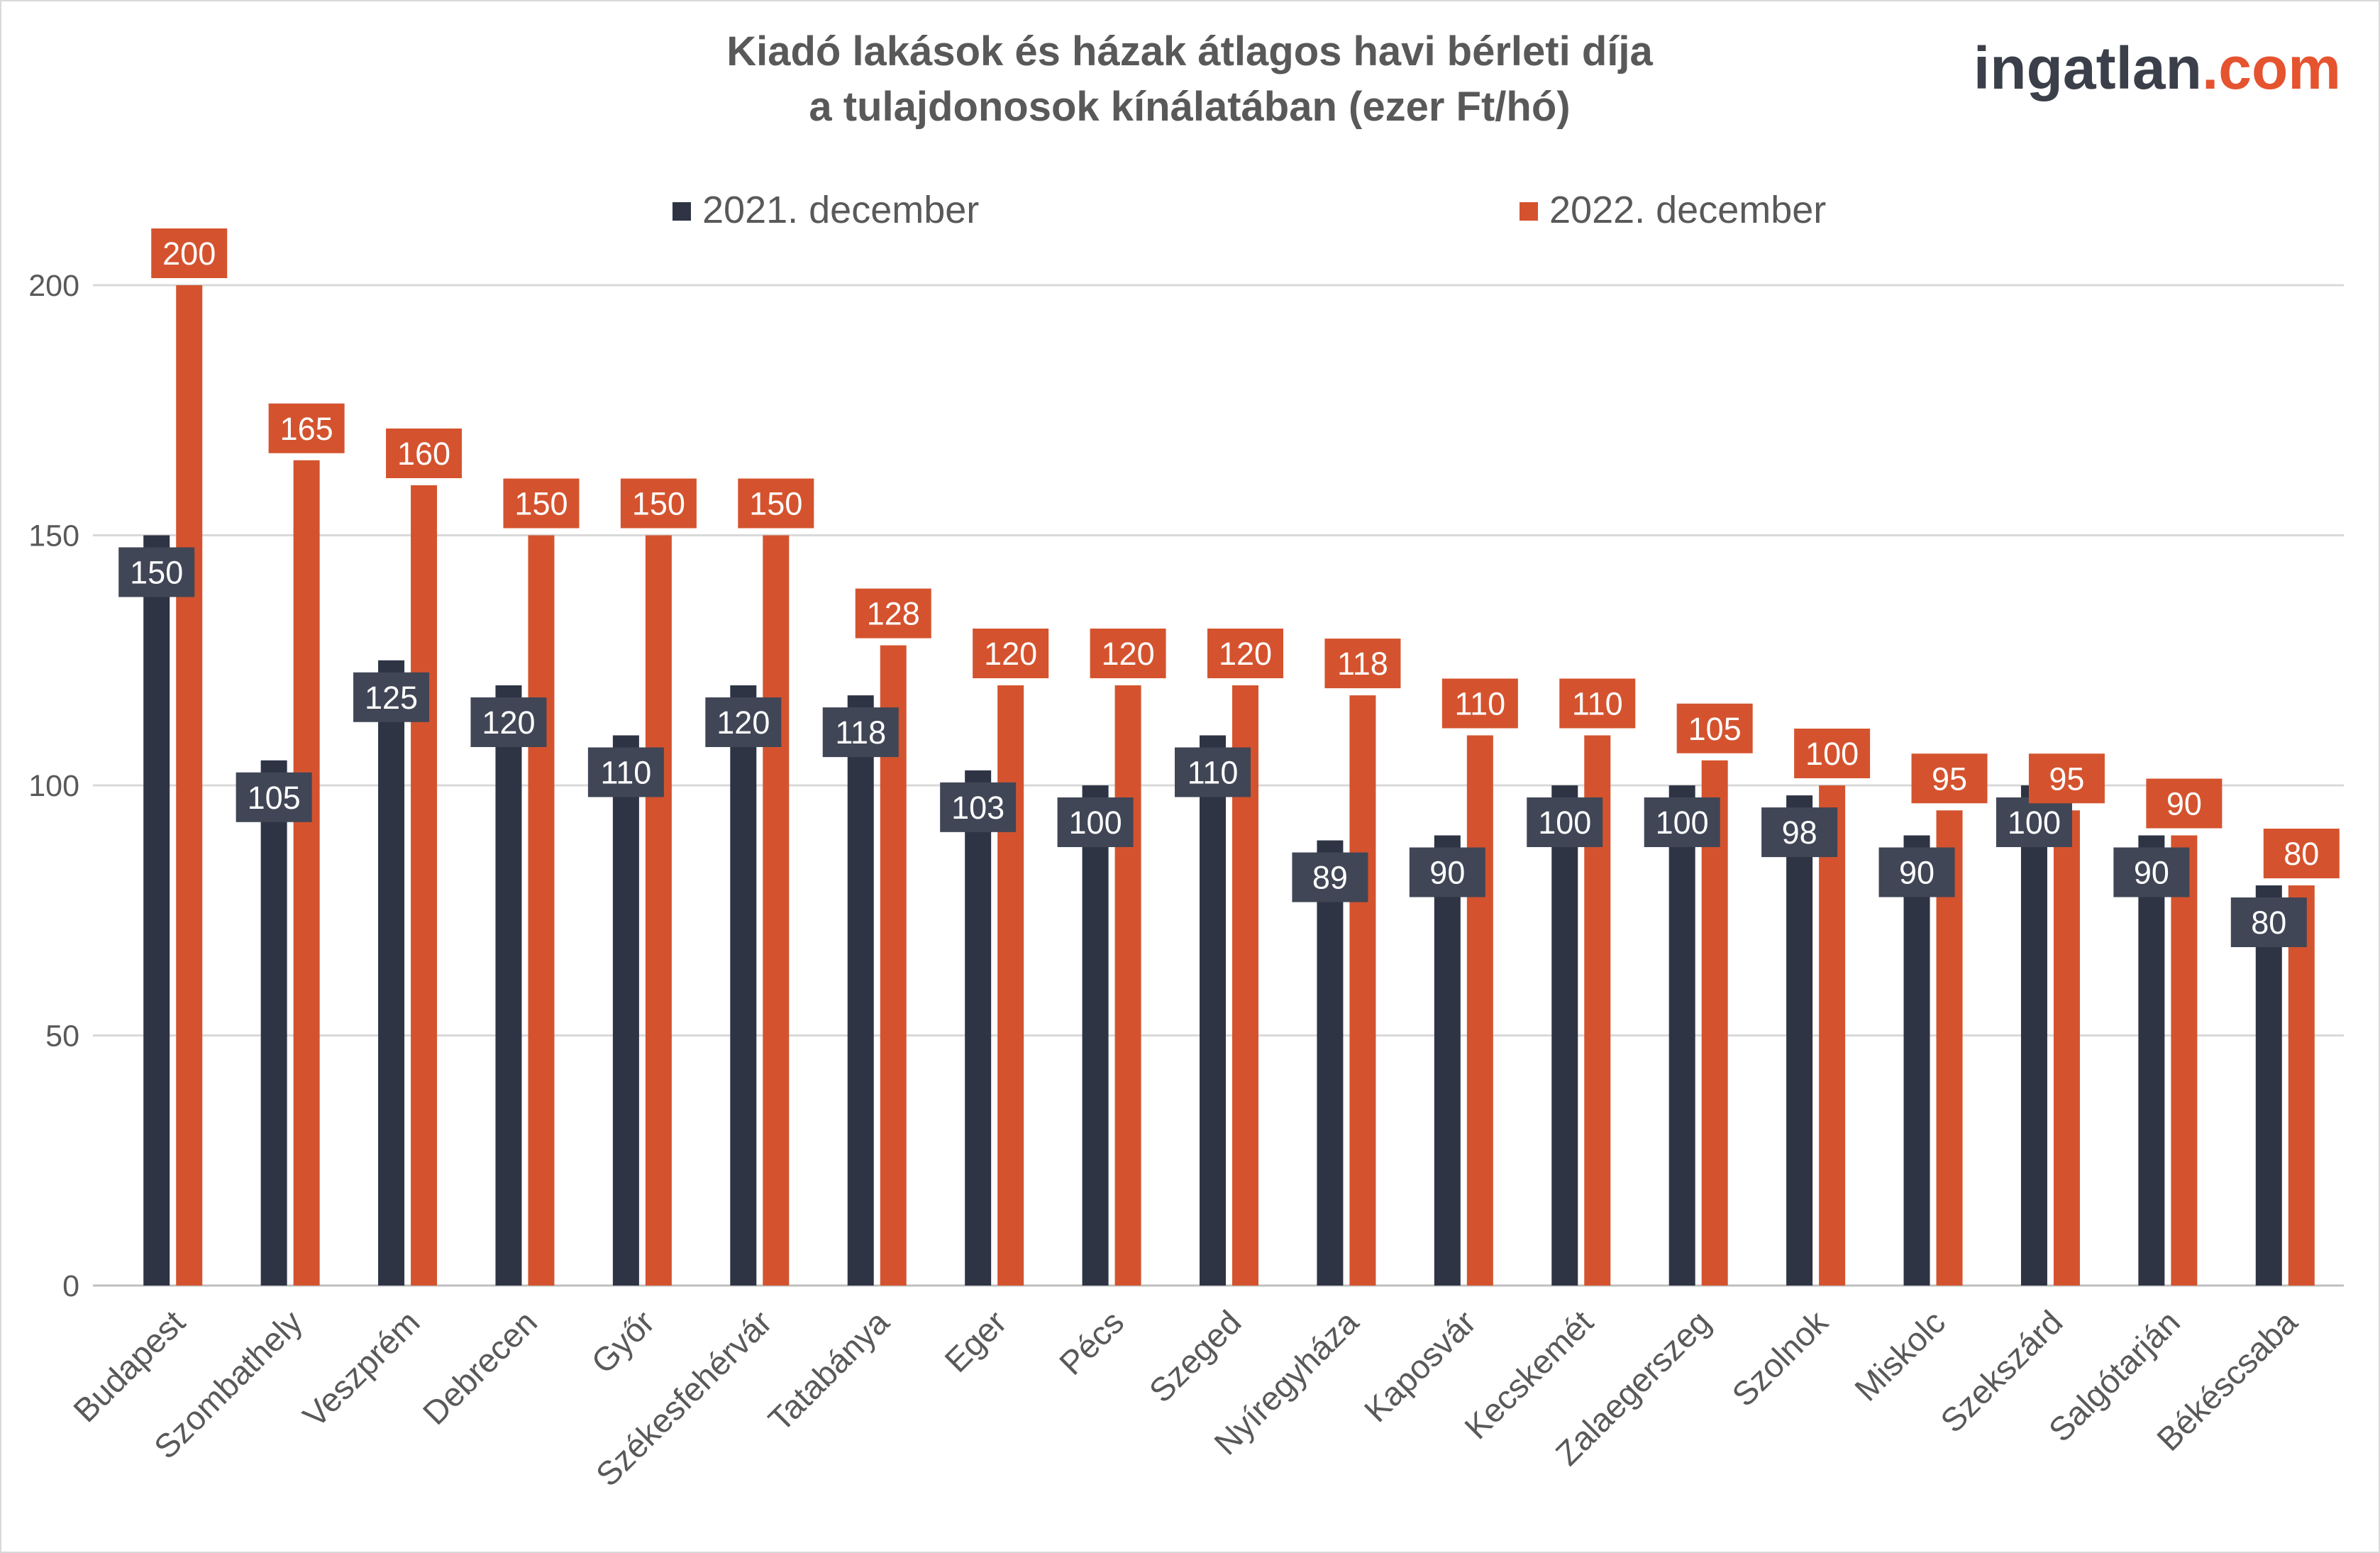 Image resolution: width=2380 pixels, height=1553 pixels. Describe the element at coordinates (361, 1369) in the screenshot. I see `x-tick-label: Veszprém` at that location.